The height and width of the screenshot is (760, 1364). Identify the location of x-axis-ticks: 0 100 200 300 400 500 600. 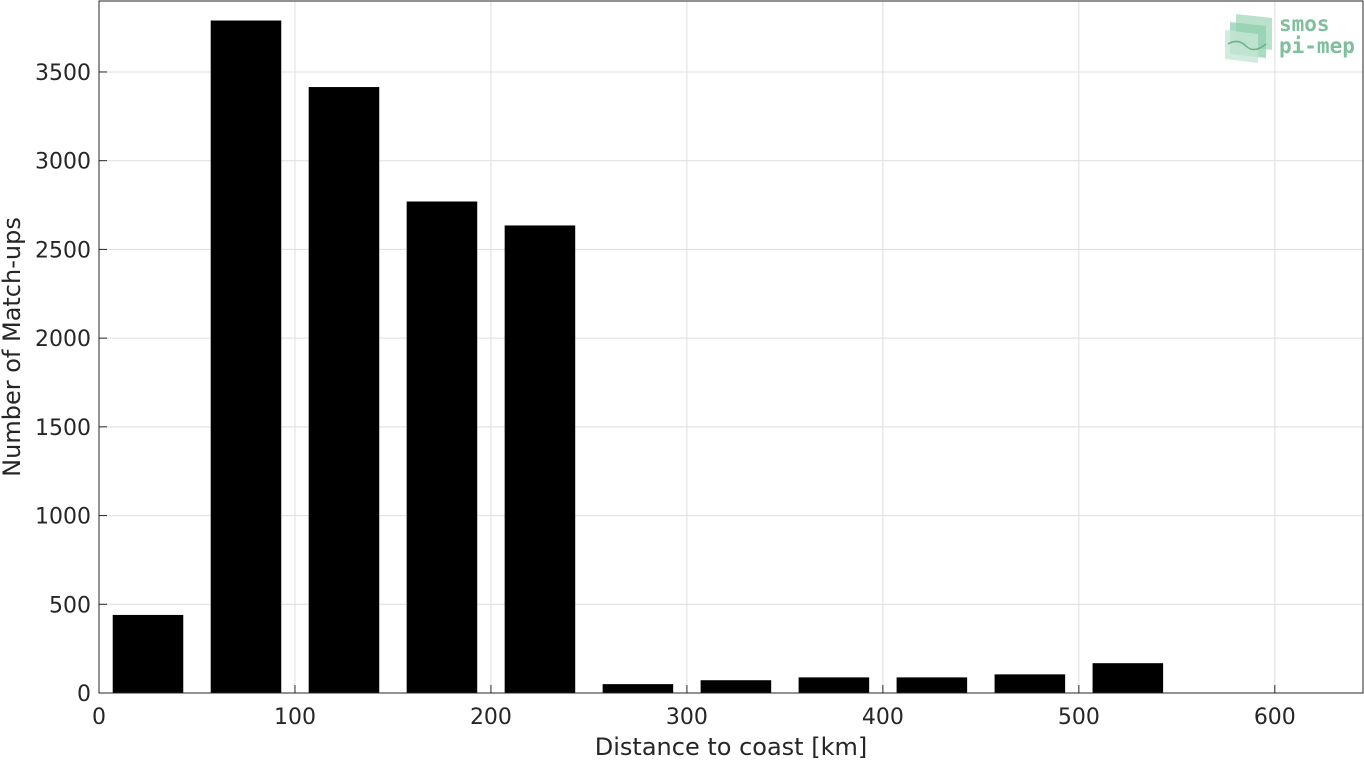
(694, 707).